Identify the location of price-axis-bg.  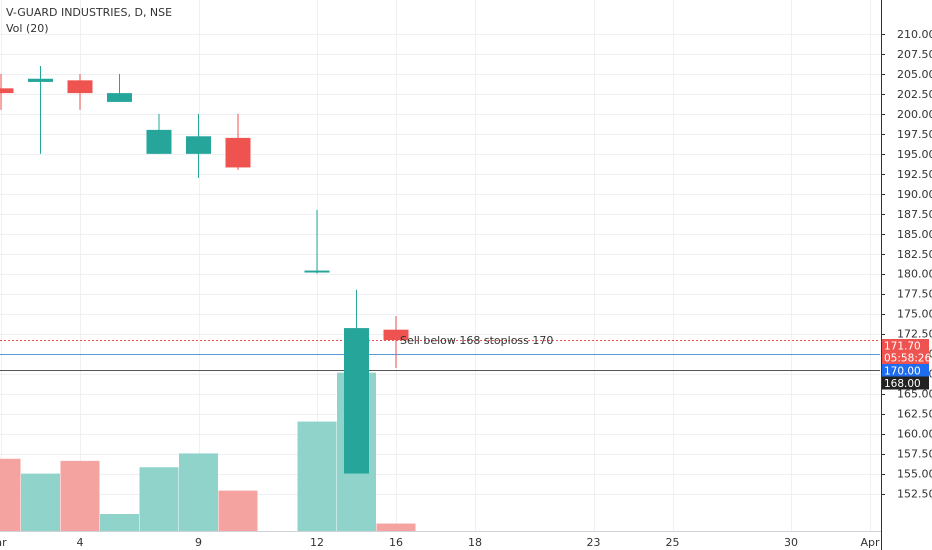
(906, 275).